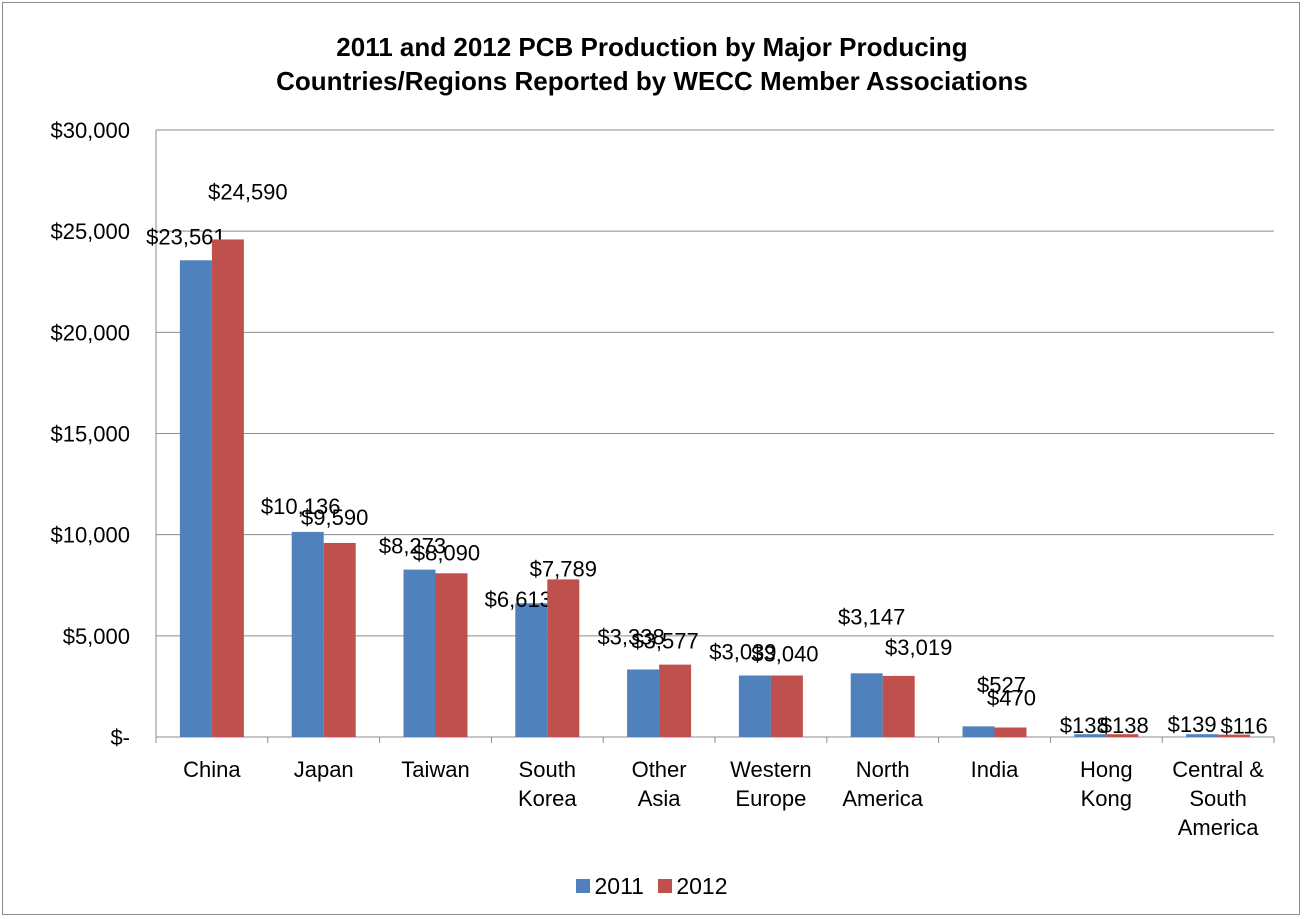 This screenshot has width=1304, height=919. Describe the element at coordinates (652, 886) in the screenshot. I see `chart-legend: 2011 2012` at that location.